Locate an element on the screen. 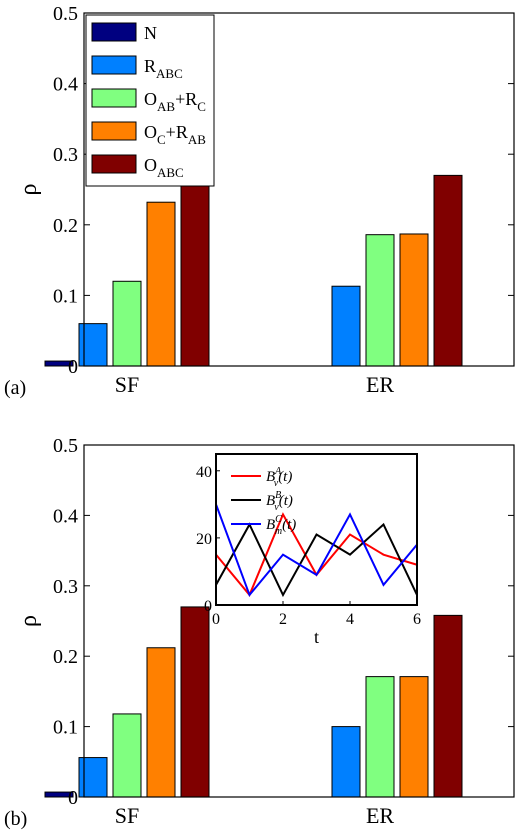 Image resolution: width=516 pixels, height=837 pixels. legend-entry: N is located at coordinates (150, 33).